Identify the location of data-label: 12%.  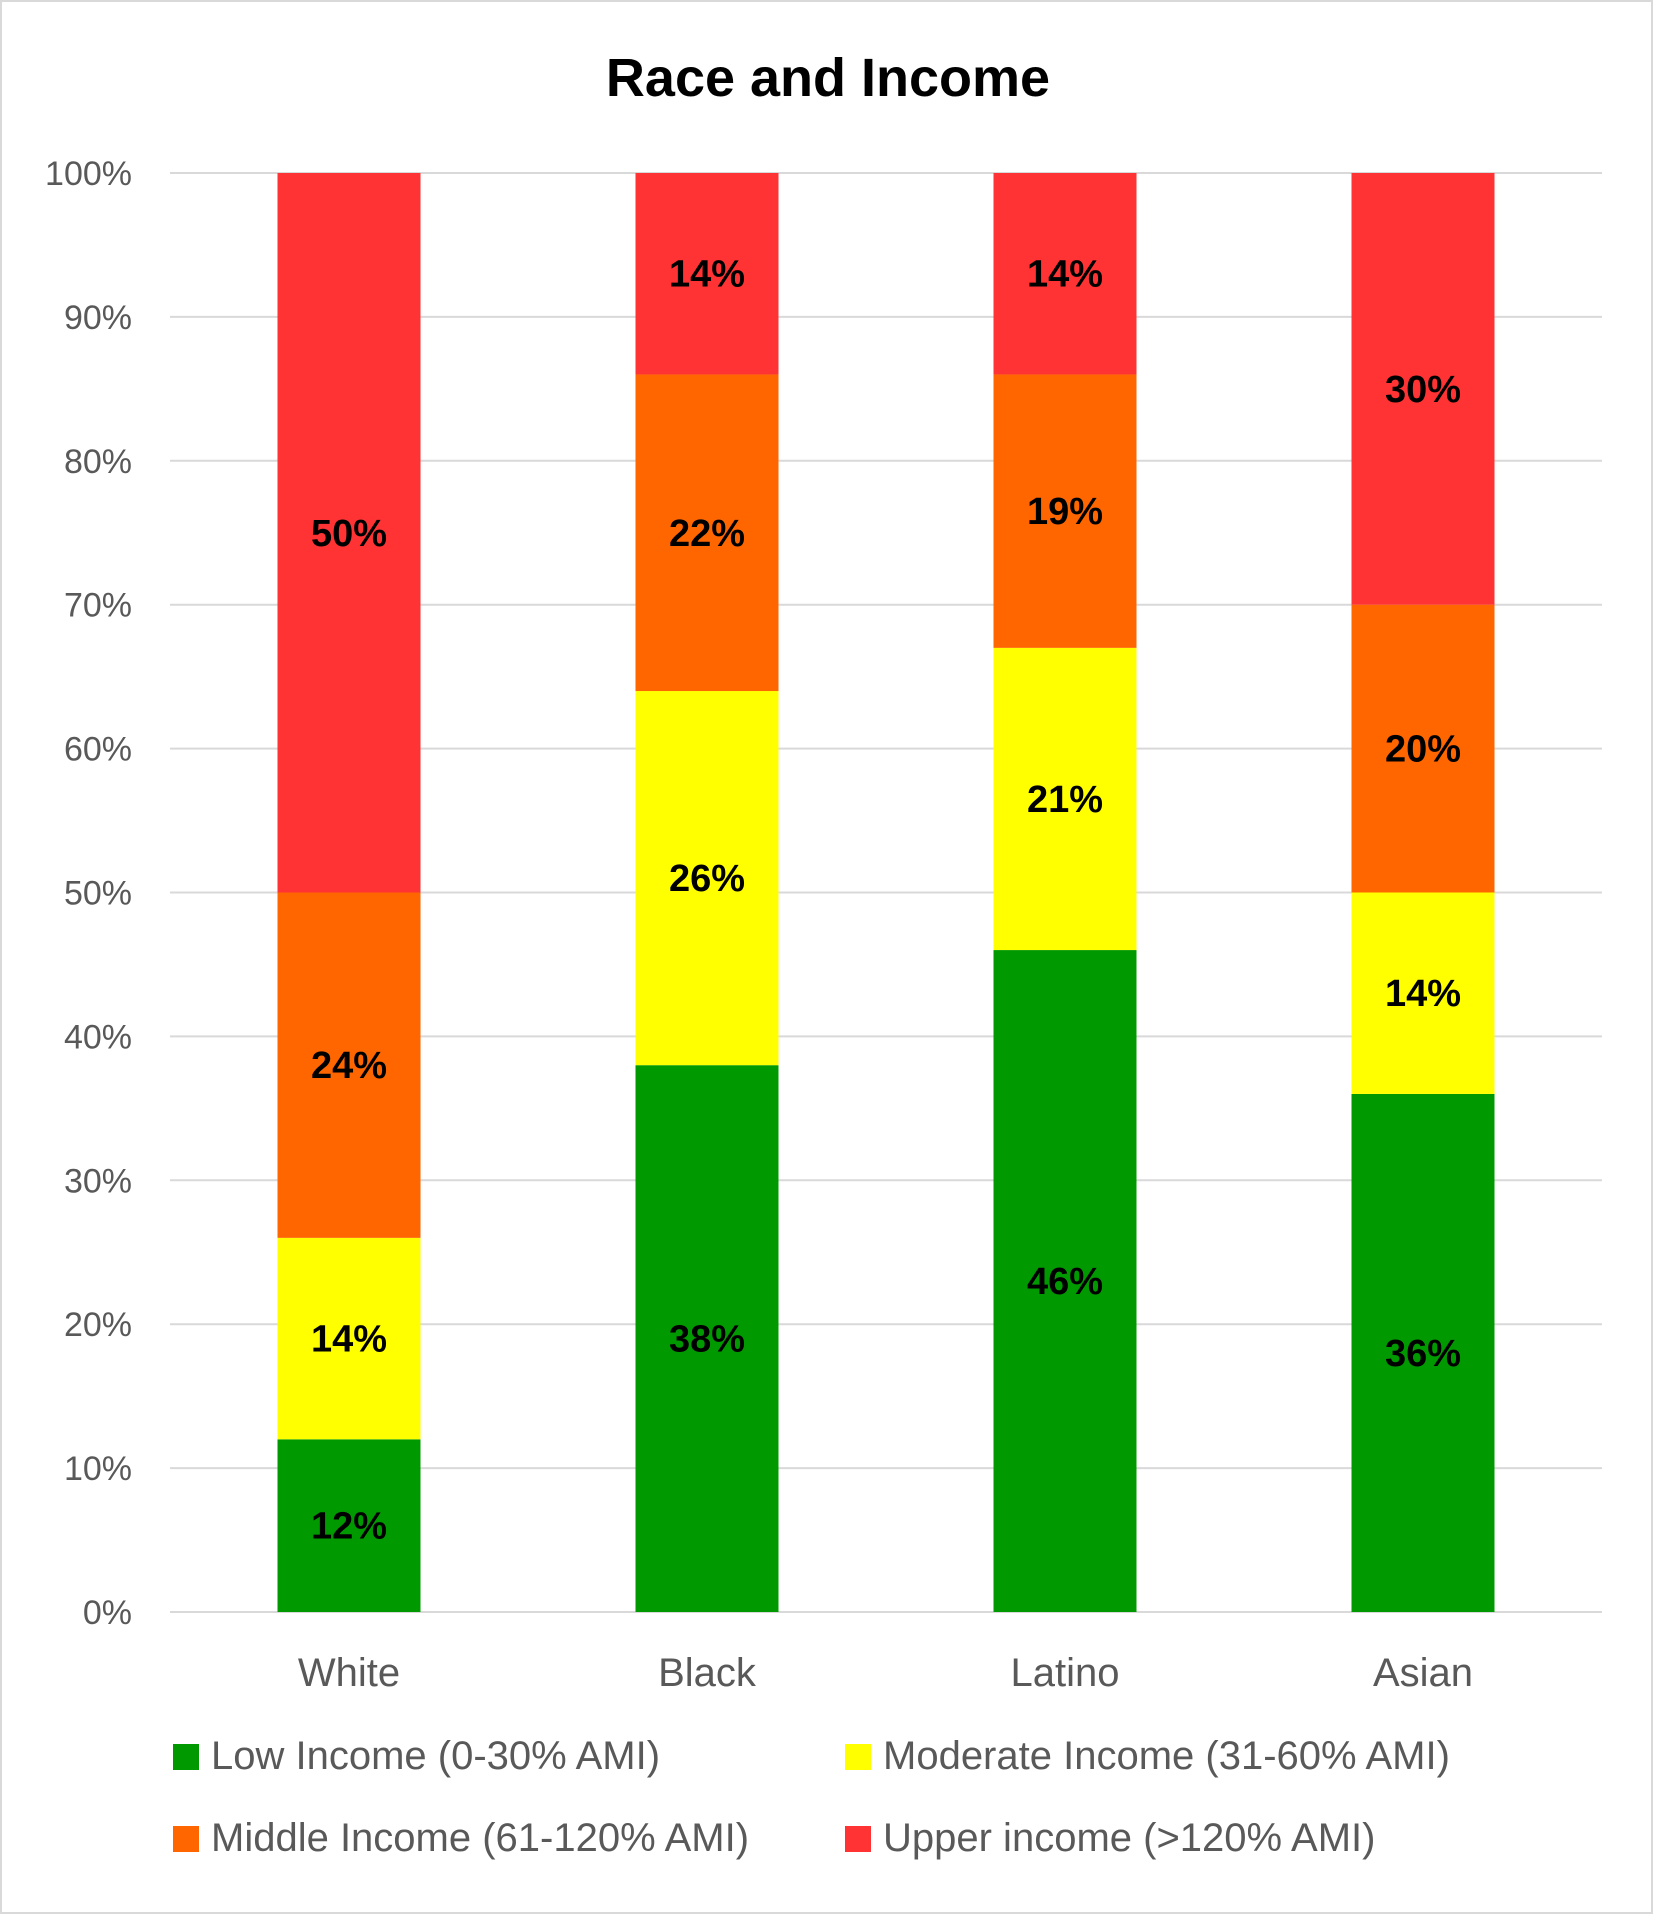
(349, 1527).